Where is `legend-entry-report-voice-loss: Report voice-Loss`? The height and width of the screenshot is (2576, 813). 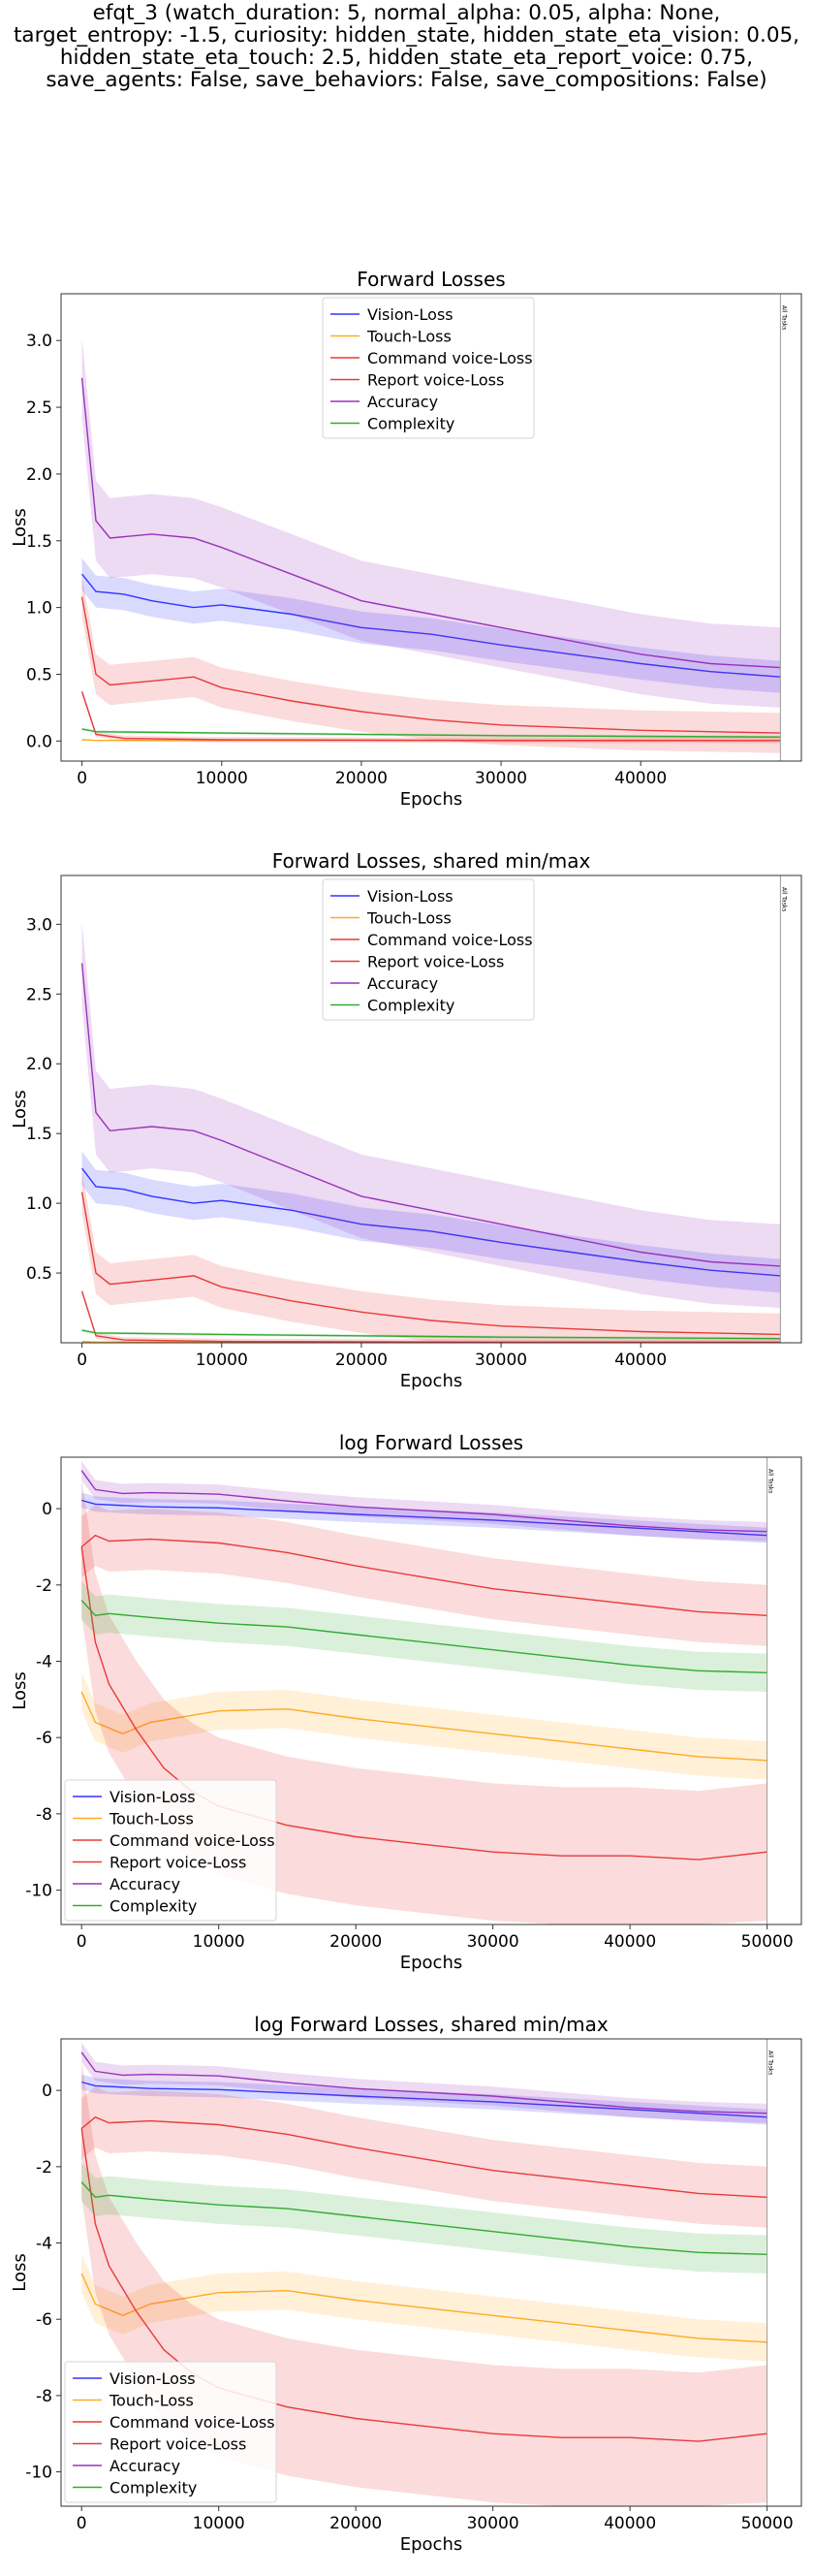
legend-entry-report-voice-loss: Report voice-Loss is located at coordinates (436, 962).